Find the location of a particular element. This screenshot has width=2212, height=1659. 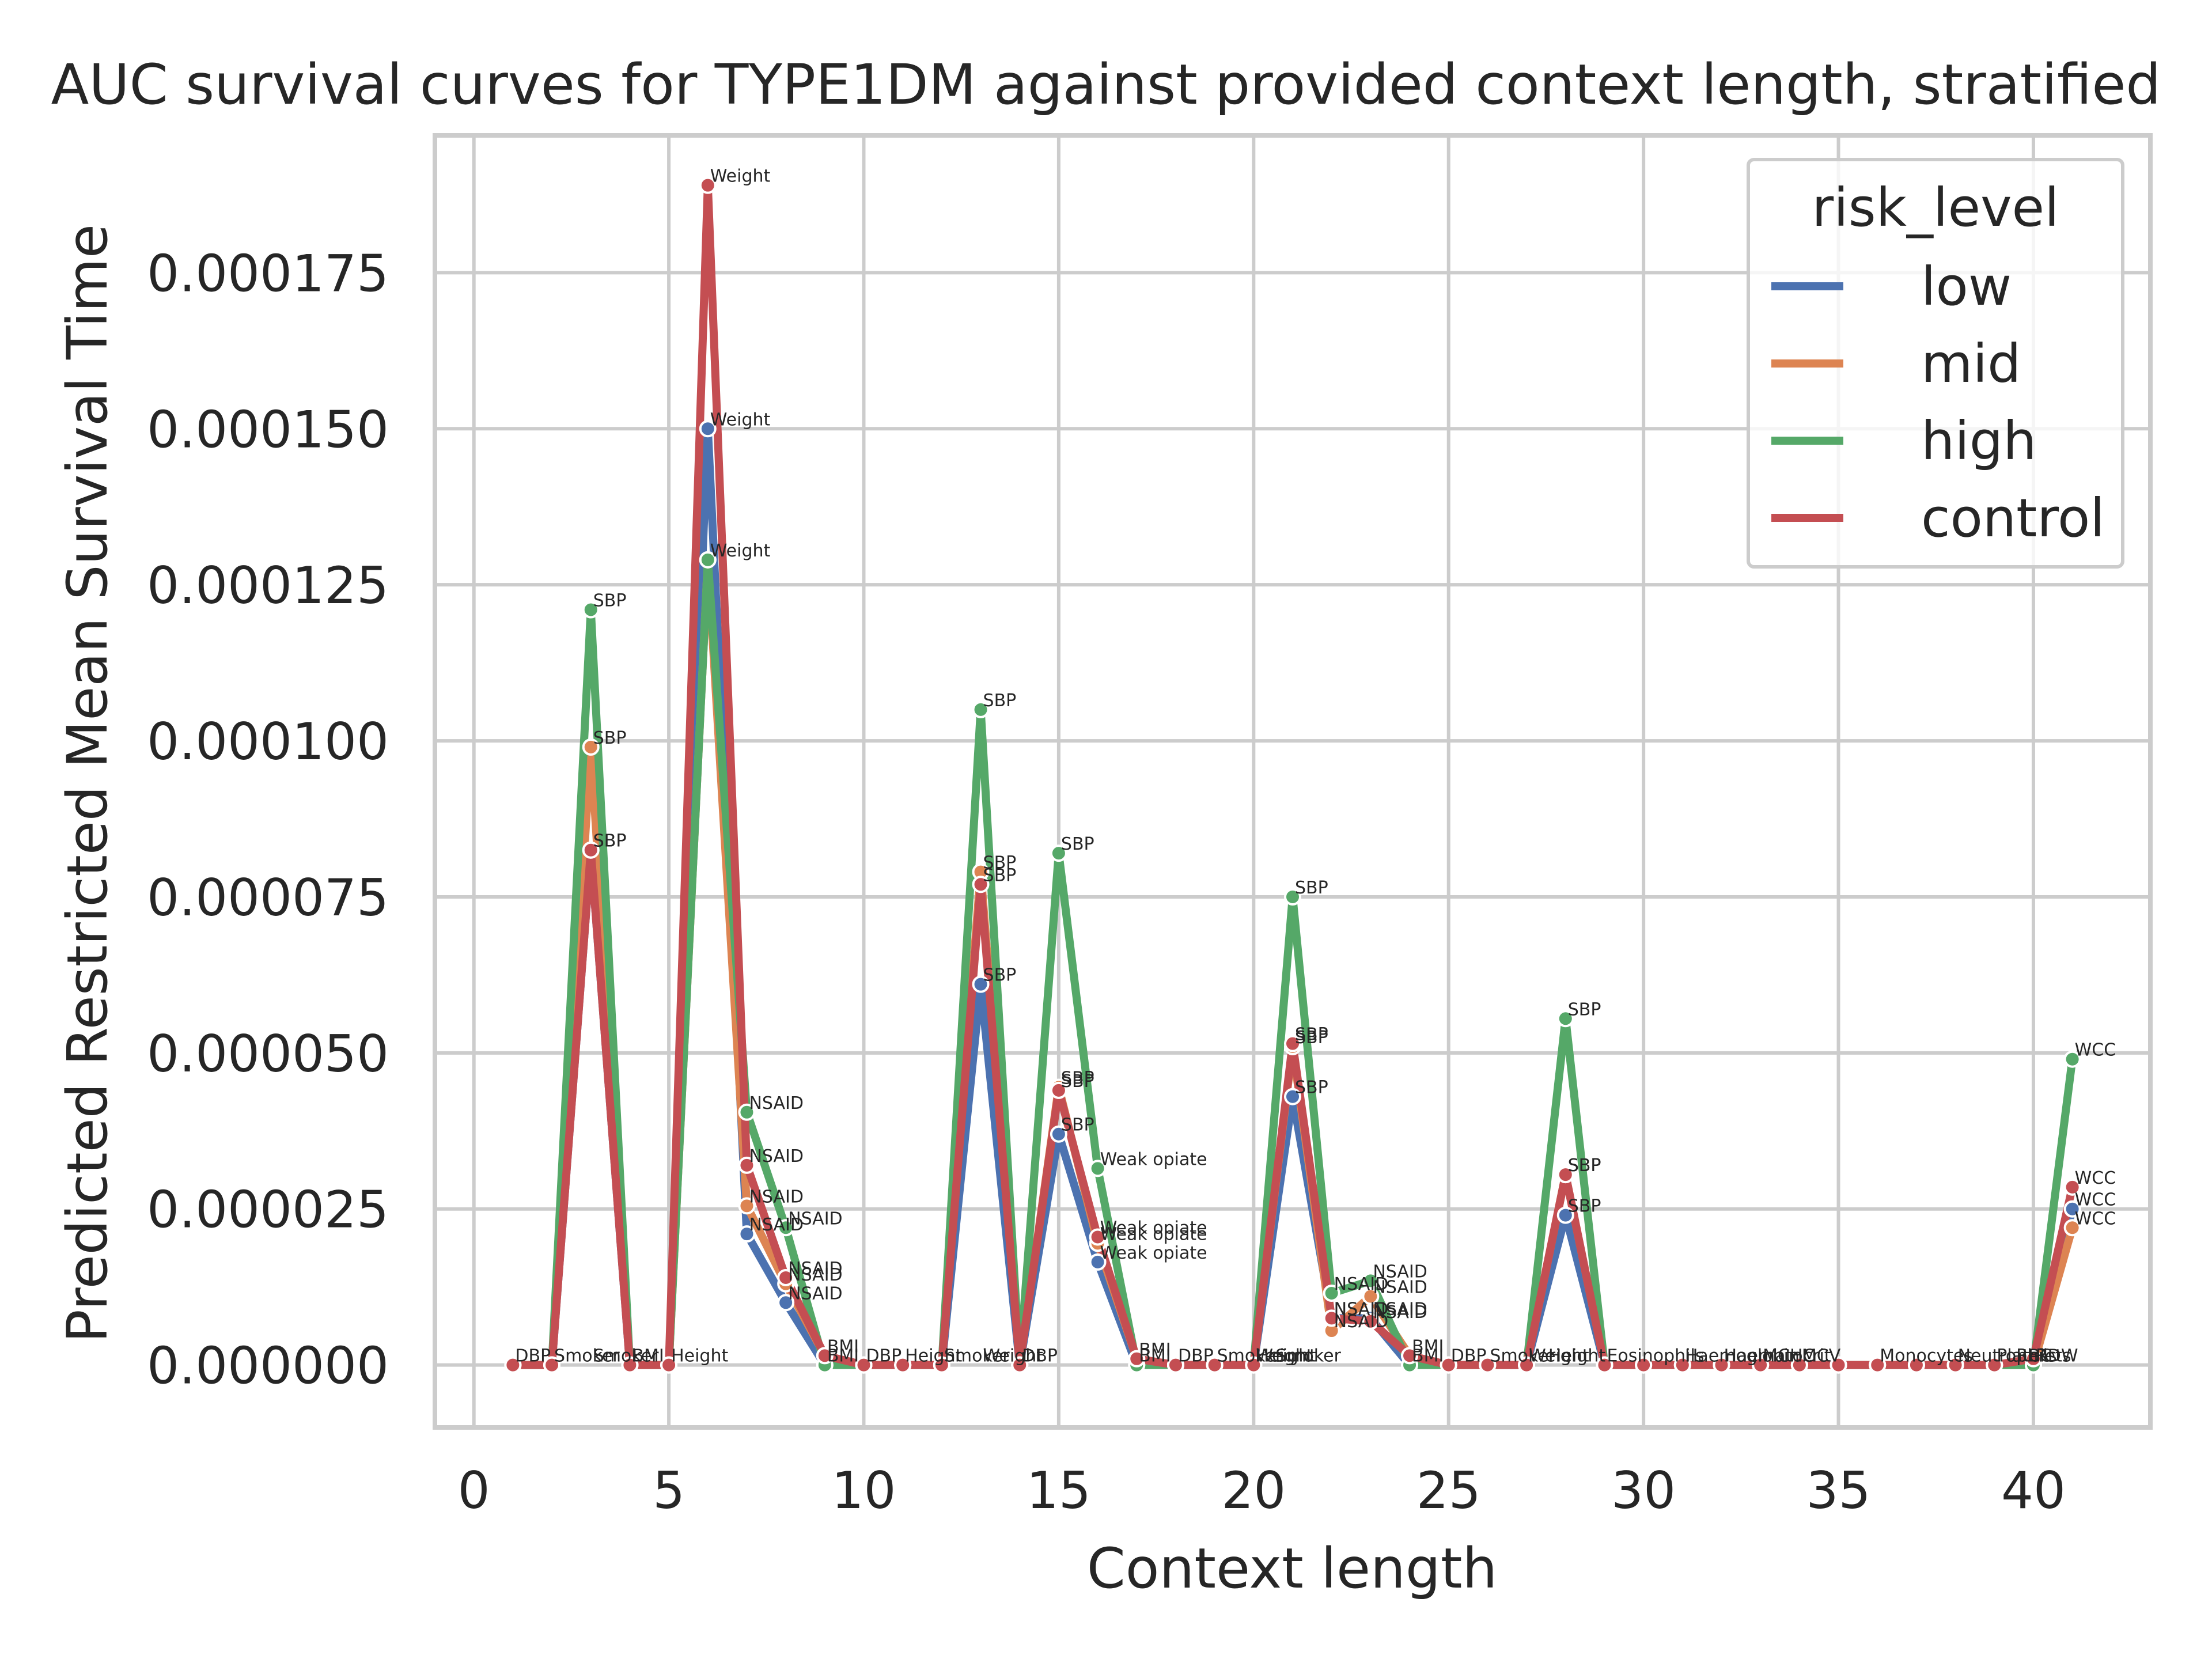

x-tick-label: 35 is located at coordinates (1838, 1490).